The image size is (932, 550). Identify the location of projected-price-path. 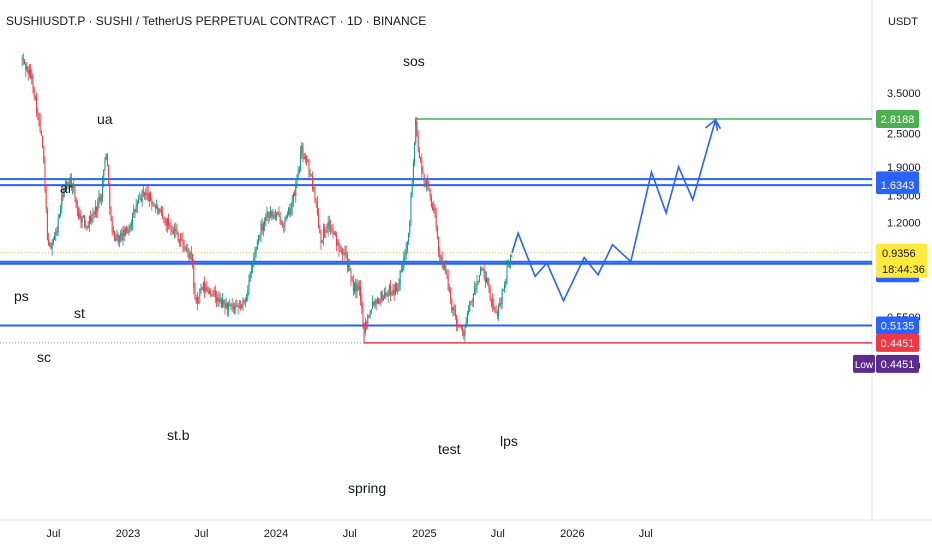
(616, 210).